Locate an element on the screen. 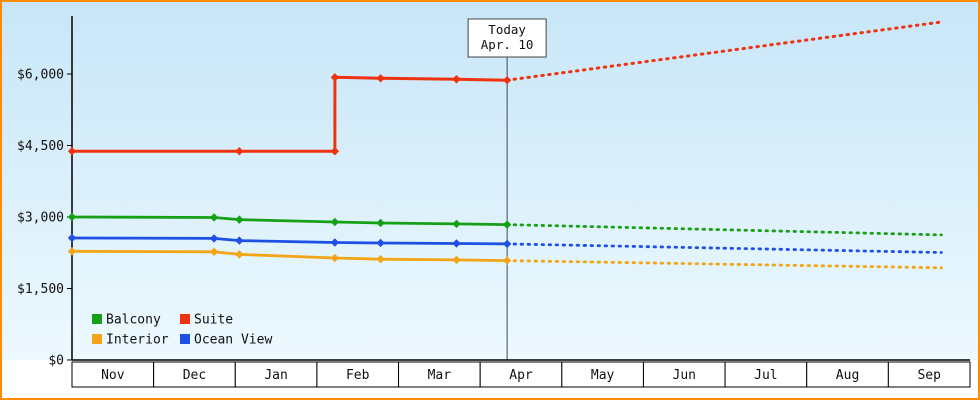 This screenshot has height=400, width=980. x-axis-month-label: Apr is located at coordinates (521, 375).